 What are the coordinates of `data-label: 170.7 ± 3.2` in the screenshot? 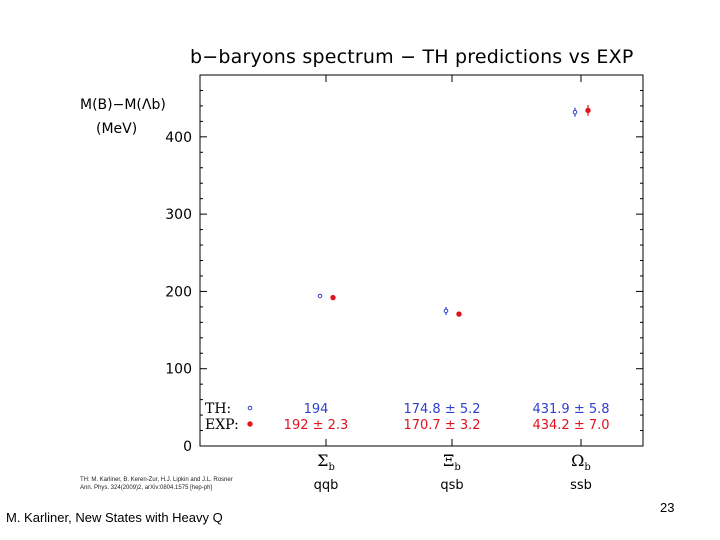 It's located at (441, 425).